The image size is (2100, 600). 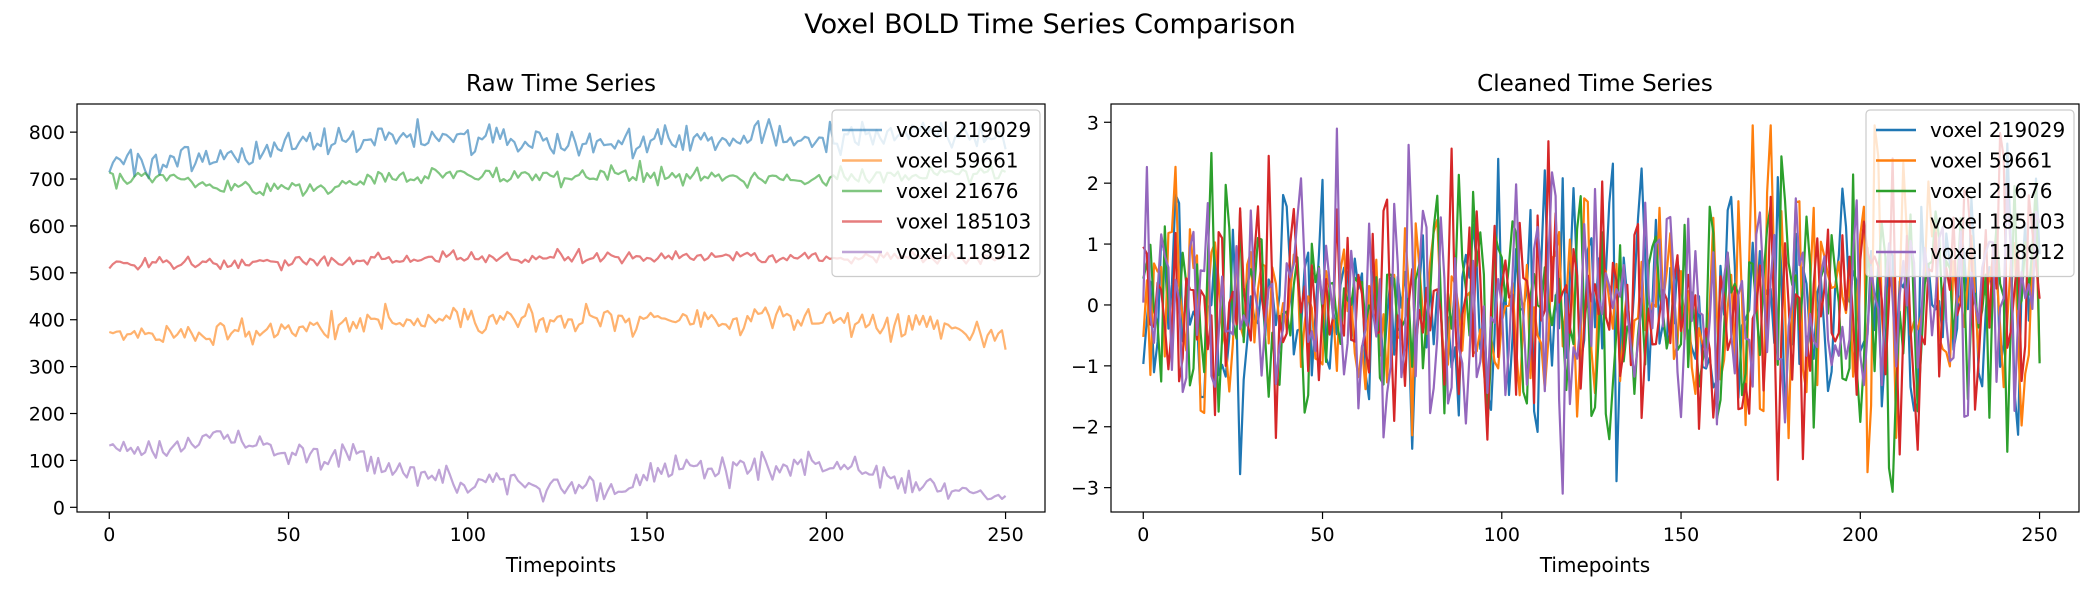 I want to click on cleaned-y-tick-label: 3, so click(x=1093, y=123).